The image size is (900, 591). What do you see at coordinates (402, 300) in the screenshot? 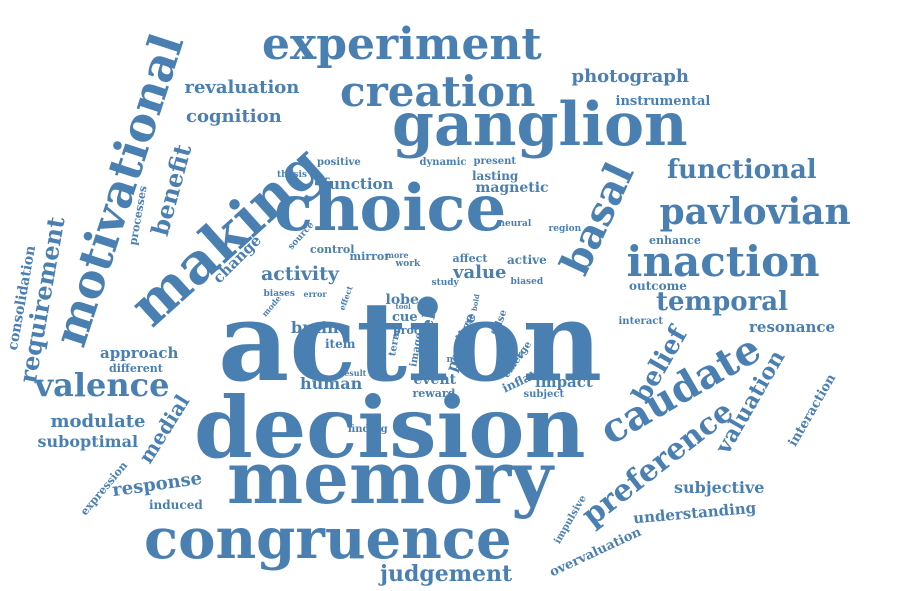
I see `word-lobe: lobe` at bounding box center [402, 300].